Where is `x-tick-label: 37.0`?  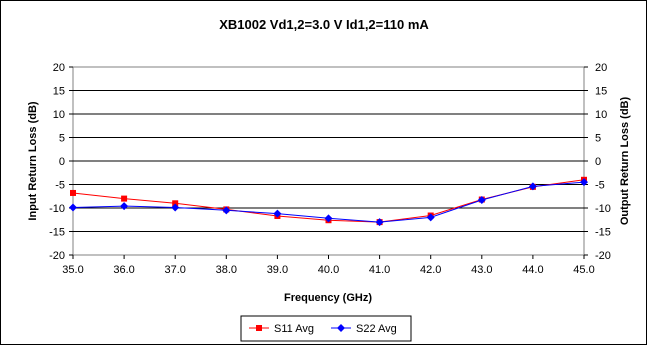
x-tick-label: 37.0 is located at coordinates (174, 270).